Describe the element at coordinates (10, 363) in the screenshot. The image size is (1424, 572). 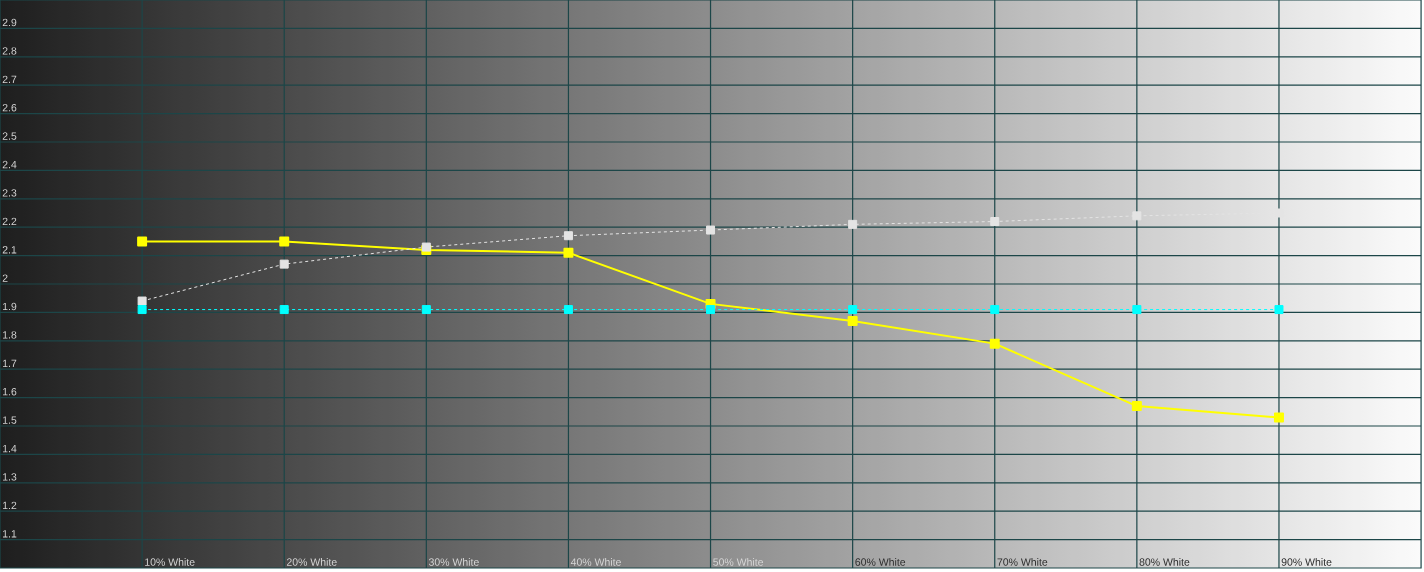
I see `y-tick-label: 1.7` at that location.